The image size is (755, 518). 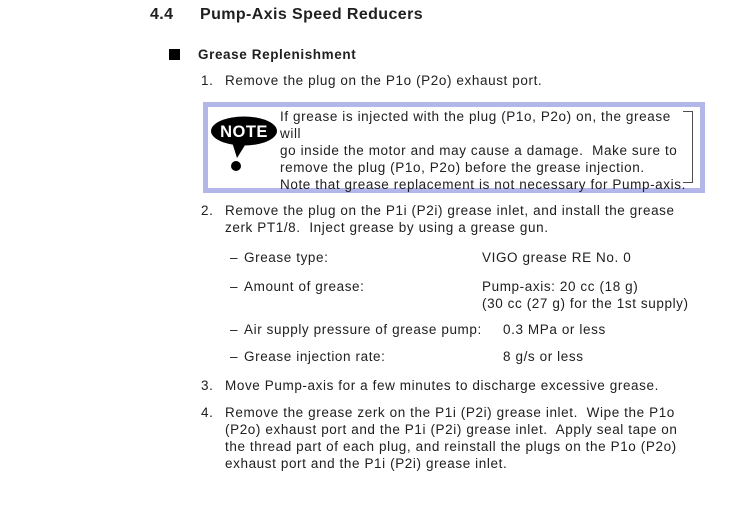 What do you see at coordinates (554, 329) in the screenshot?
I see `spec-value: 0.3 MPa or less` at bounding box center [554, 329].